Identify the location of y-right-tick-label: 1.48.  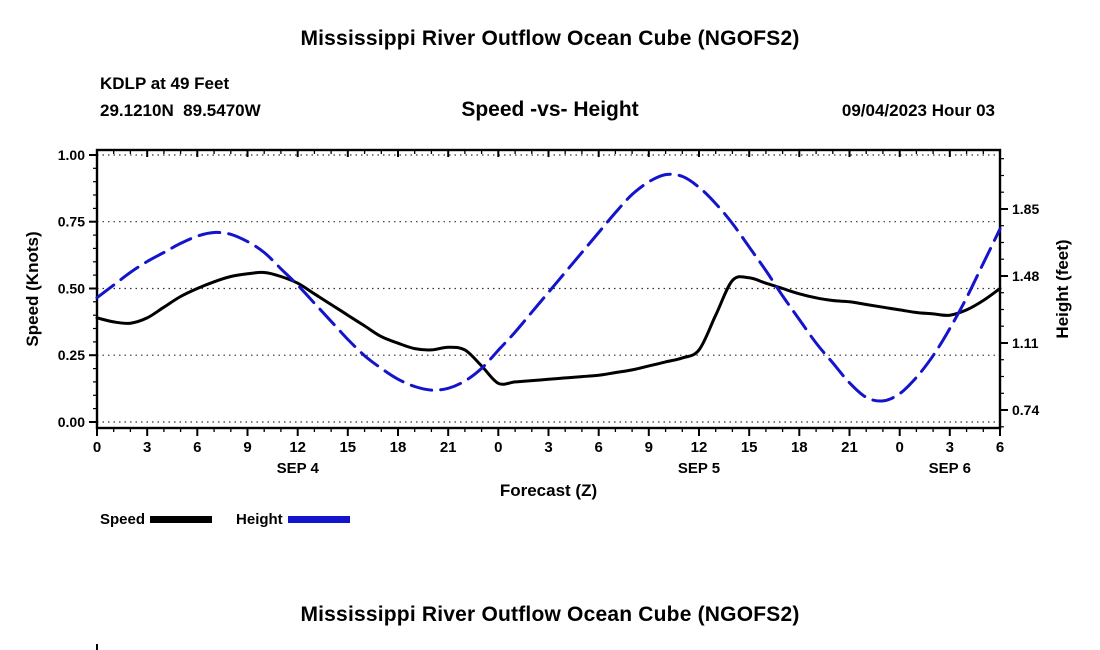
(1025, 276).